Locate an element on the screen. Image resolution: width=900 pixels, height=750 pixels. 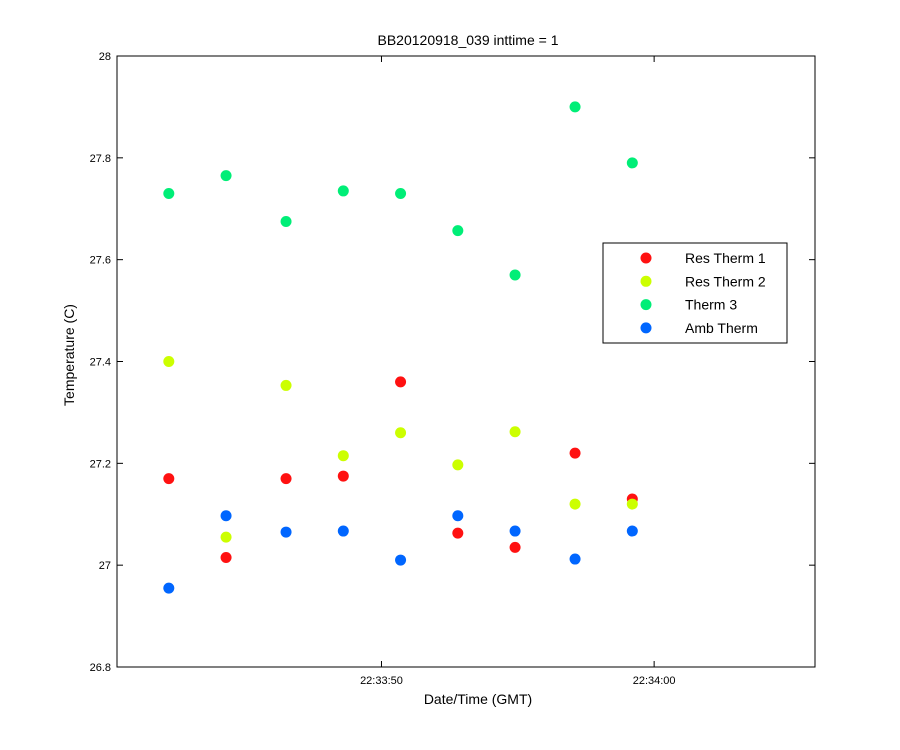
y-tick-label: 27.2 is located at coordinates (100, 464).